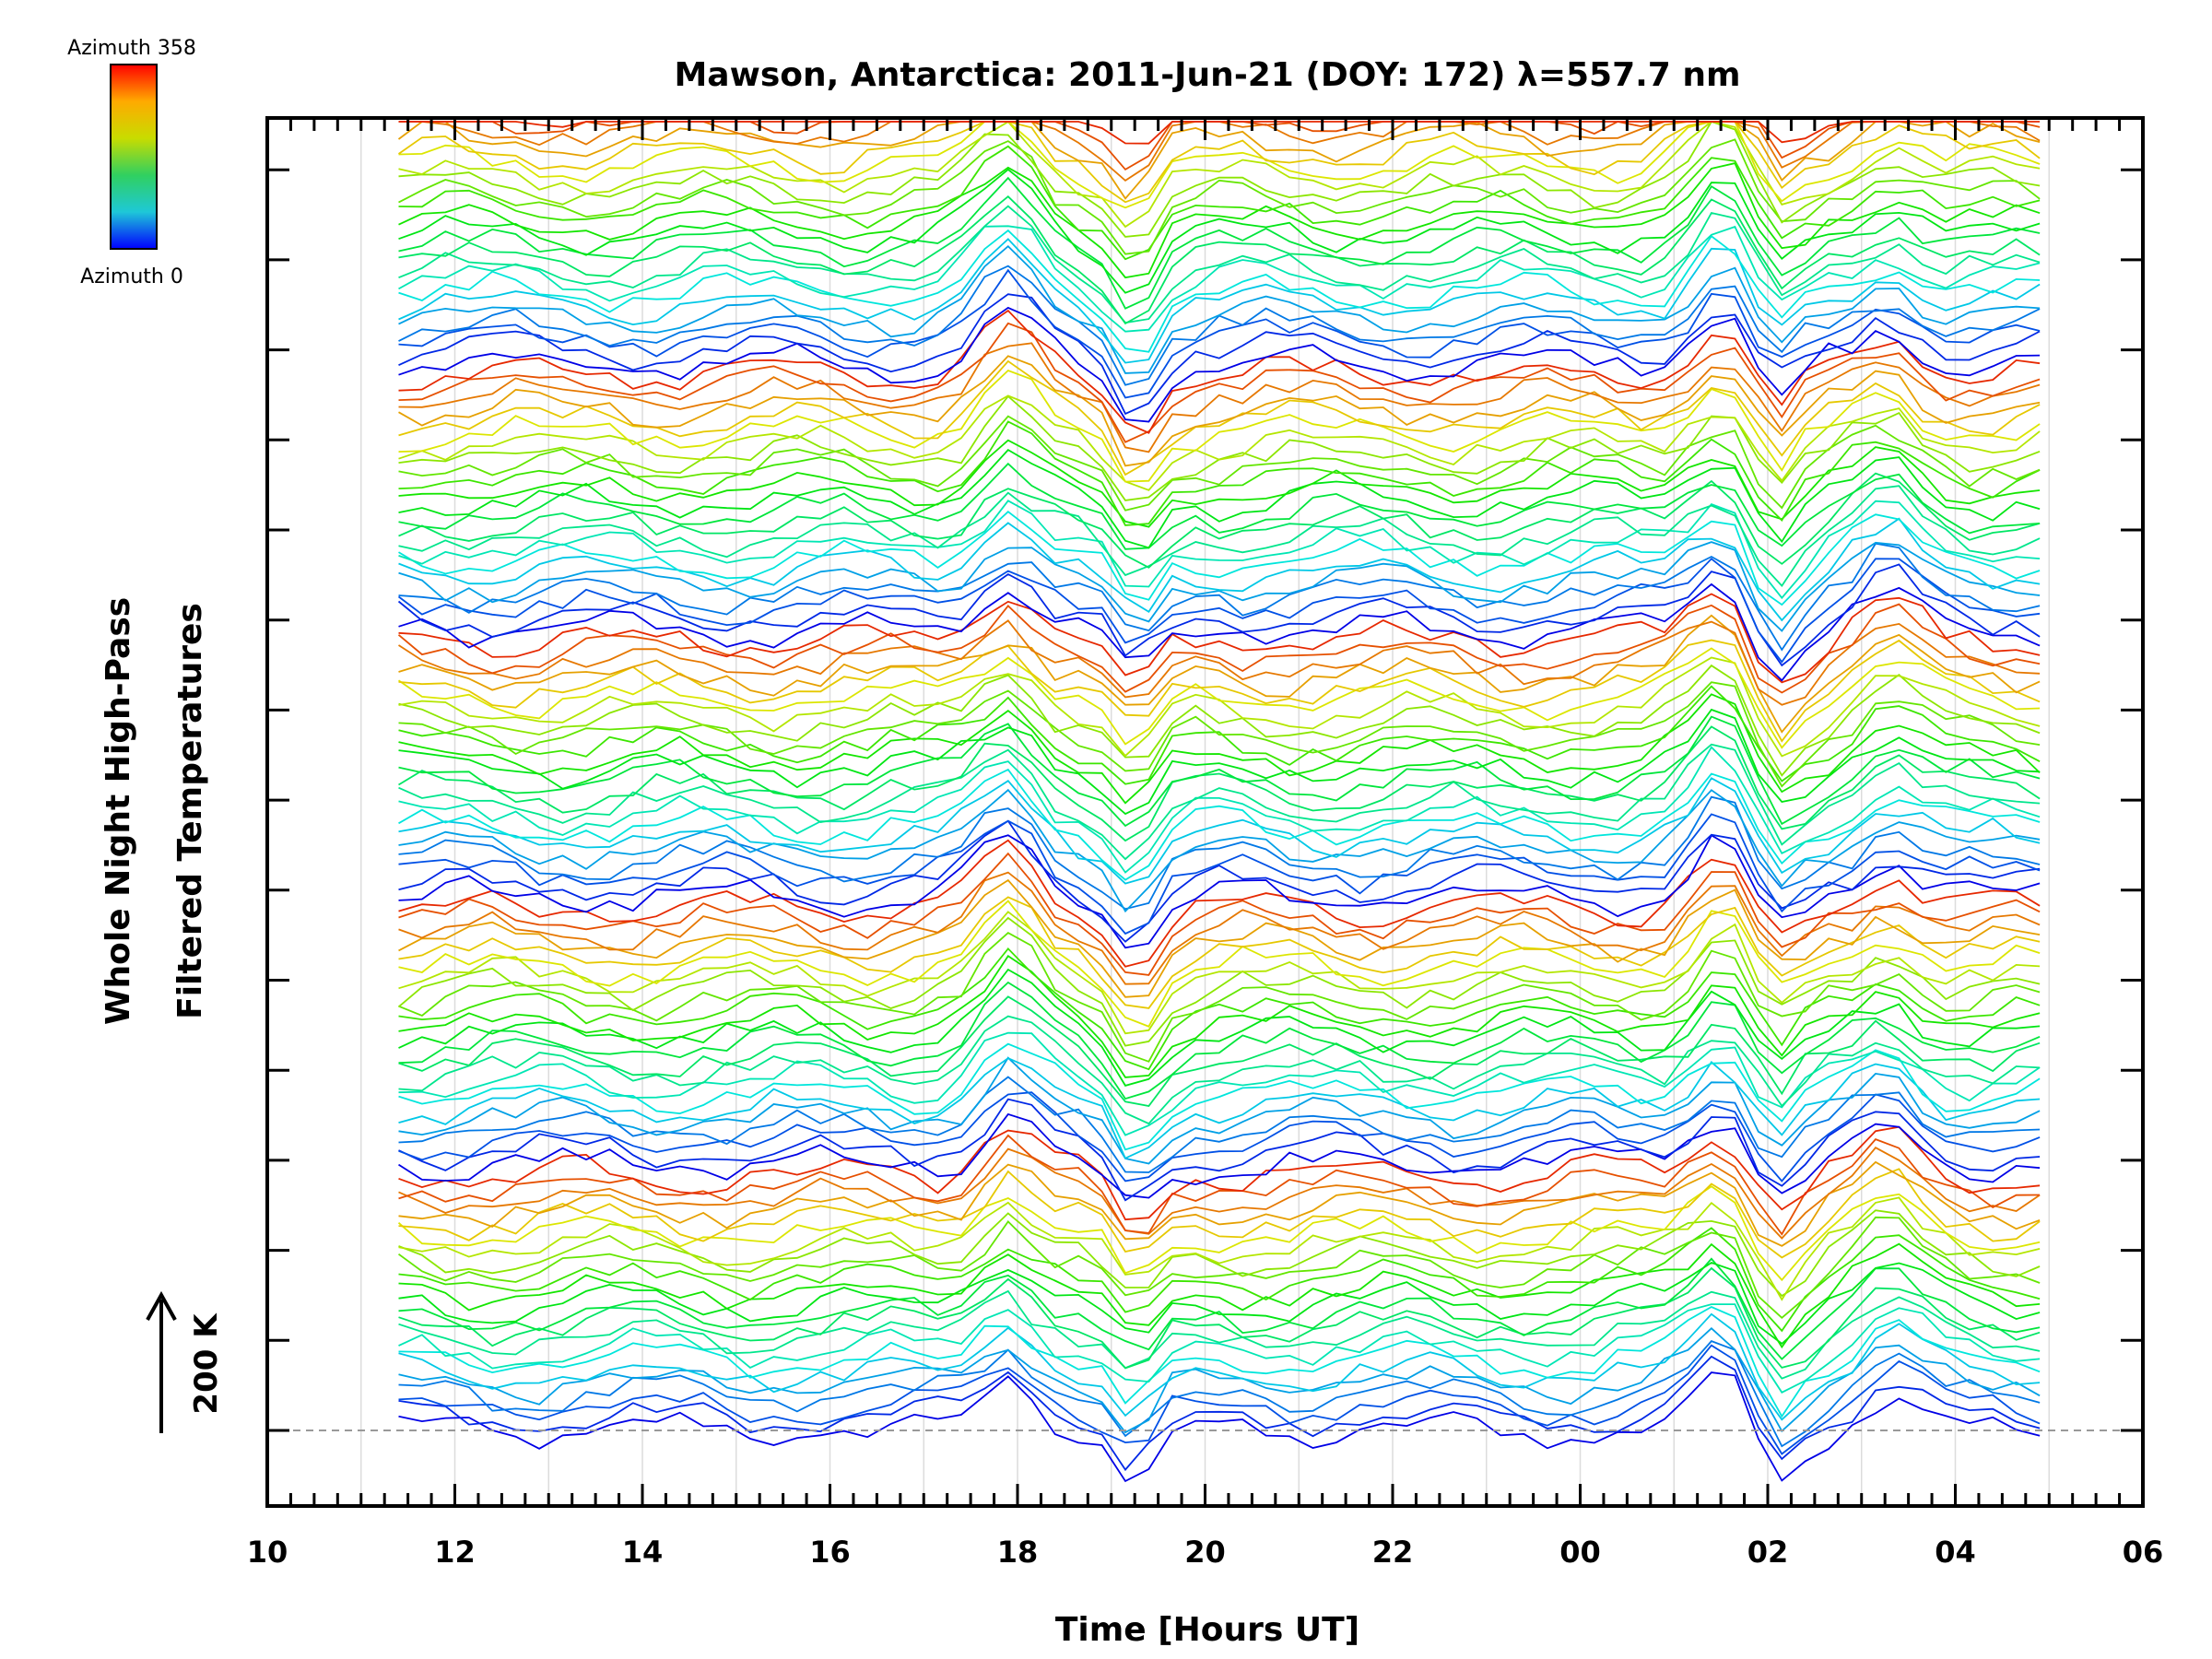  What do you see at coordinates (131, 48) in the screenshot?
I see `colorbar-top-label: Azimuth 358` at bounding box center [131, 48].